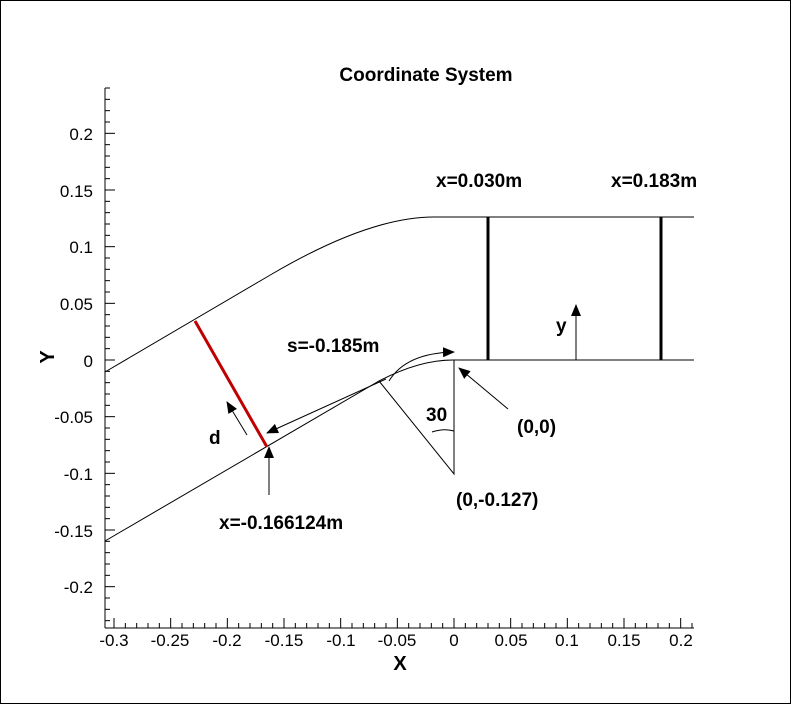  What do you see at coordinates (326, 406) in the screenshot?
I see `s-arrow-back` at bounding box center [326, 406].